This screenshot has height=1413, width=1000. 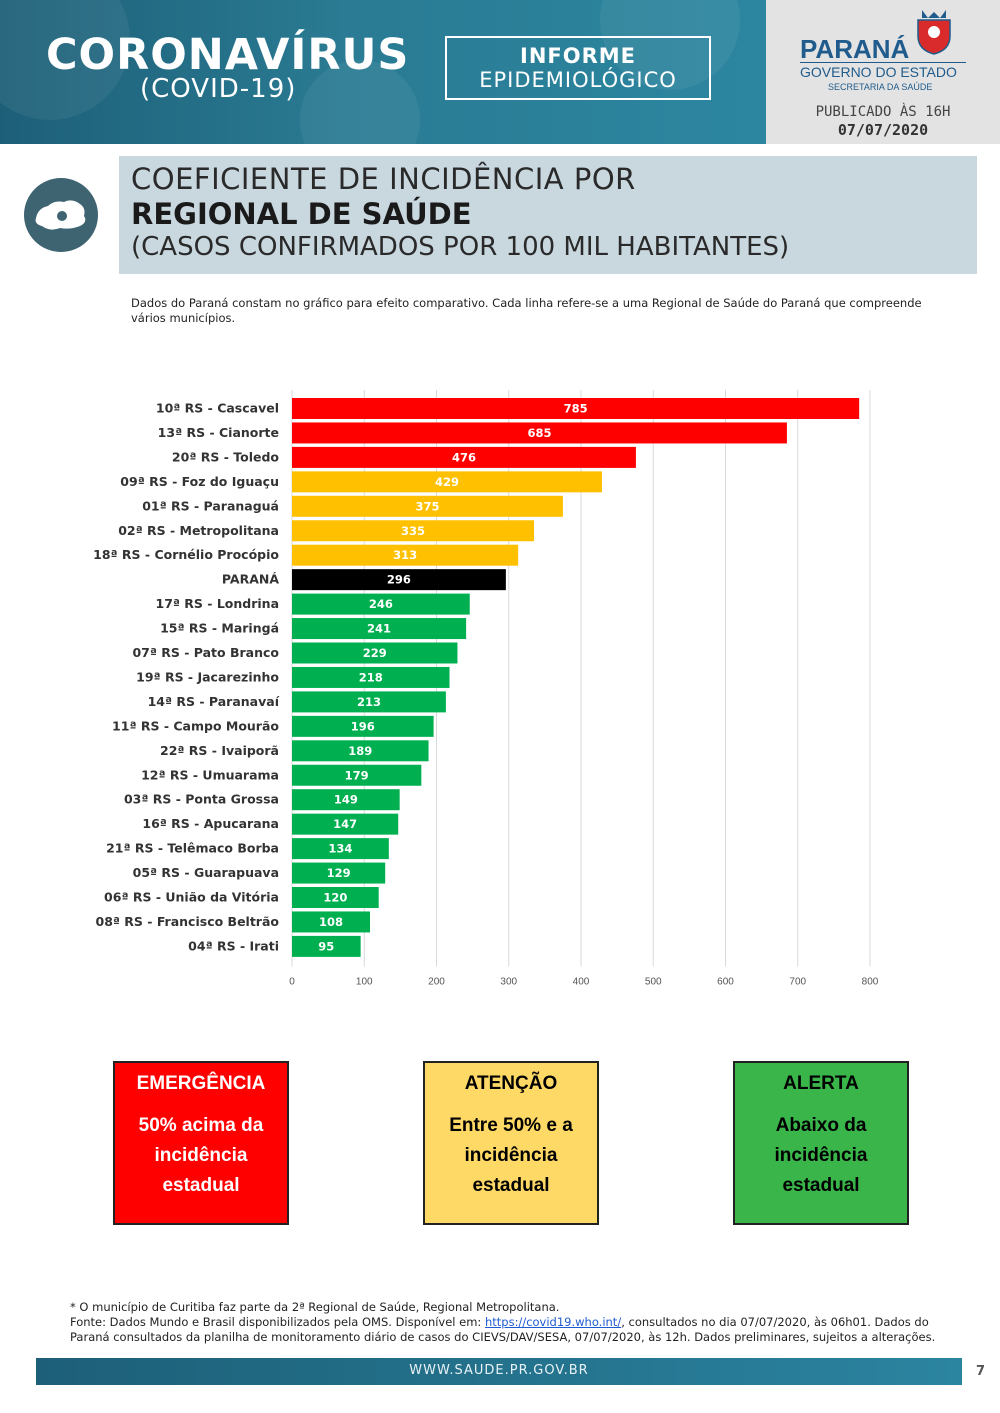 I want to click on legend-emergencia-title: EMERGÊNCIA, so click(x=201, y=1083).